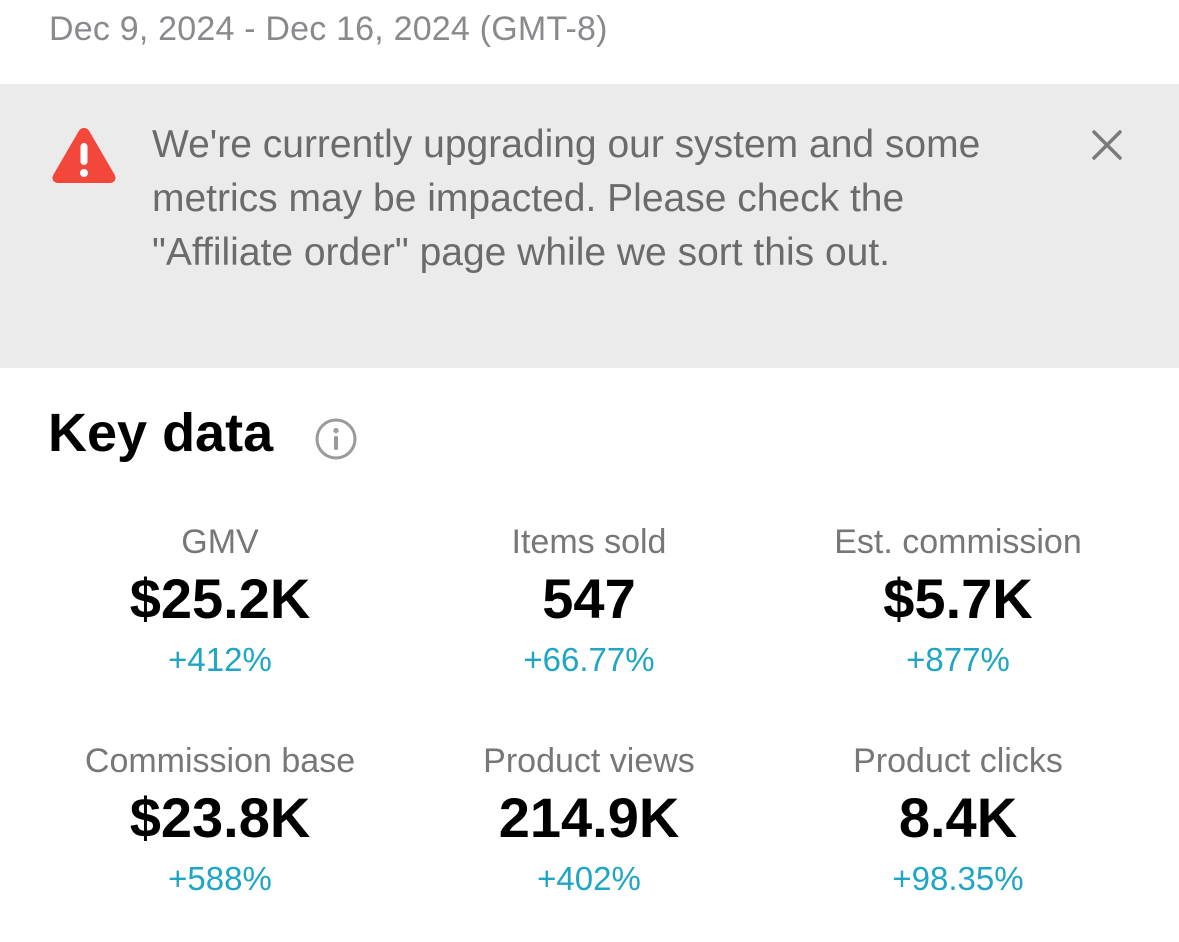 The height and width of the screenshot is (942, 1179). I want to click on metric-value: $25.2K, so click(220, 598).